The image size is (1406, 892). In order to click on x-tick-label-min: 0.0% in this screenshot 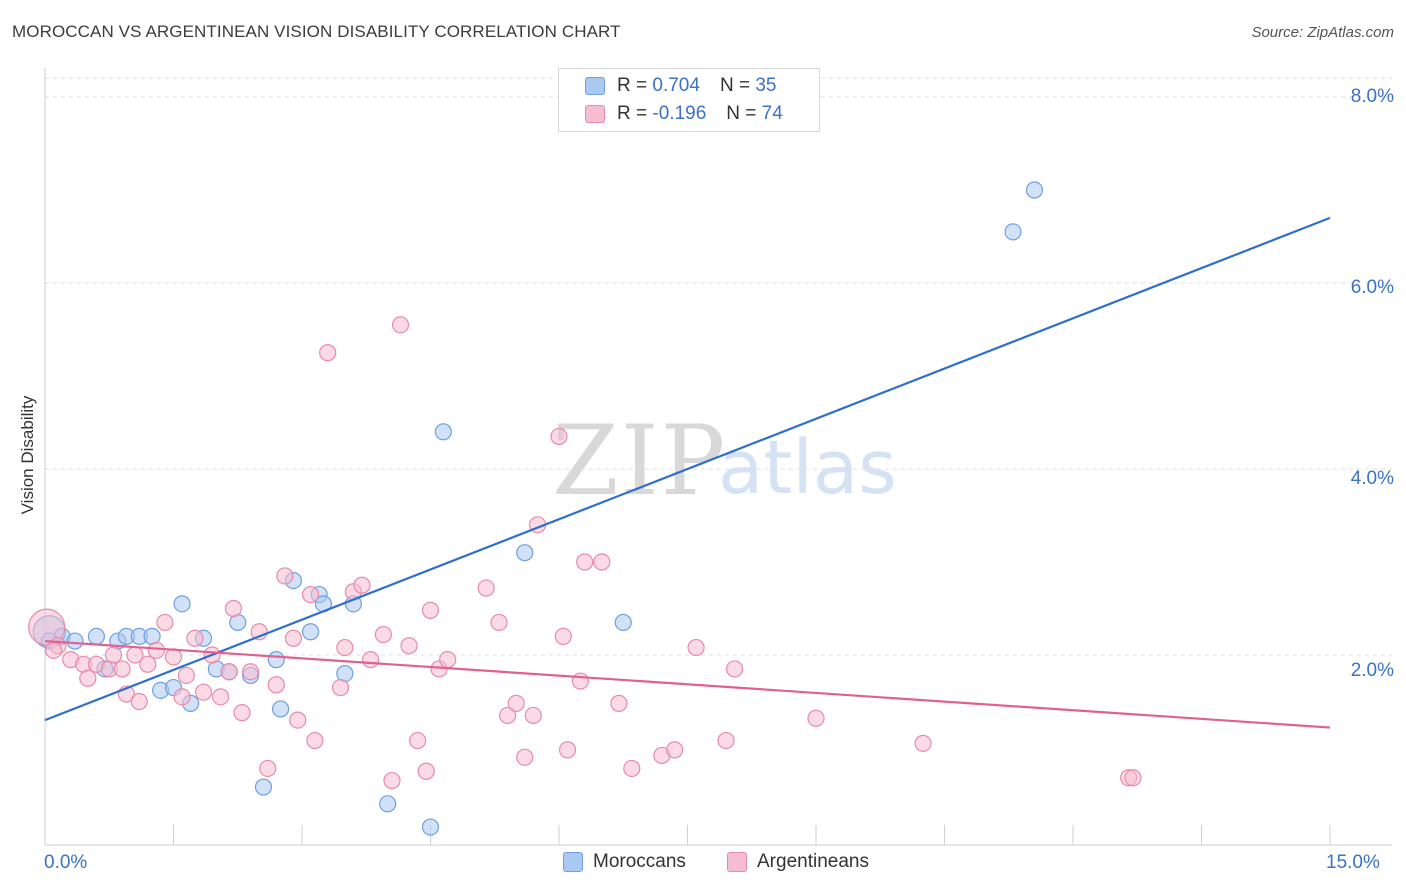, I will do `click(66, 862)`.